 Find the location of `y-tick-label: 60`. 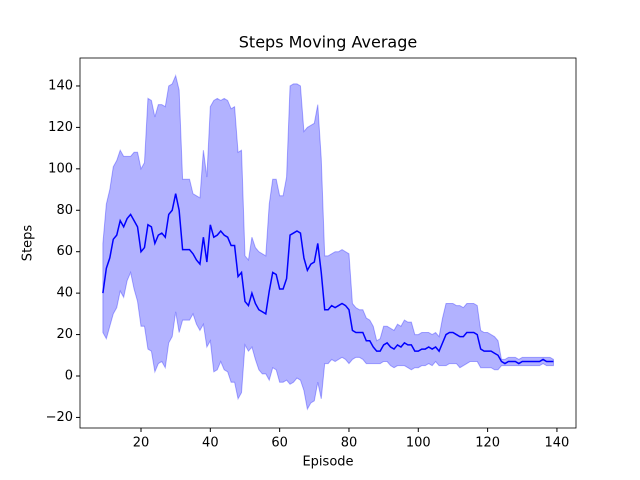

y-tick-label: 60 is located at coordinates (64, 251).